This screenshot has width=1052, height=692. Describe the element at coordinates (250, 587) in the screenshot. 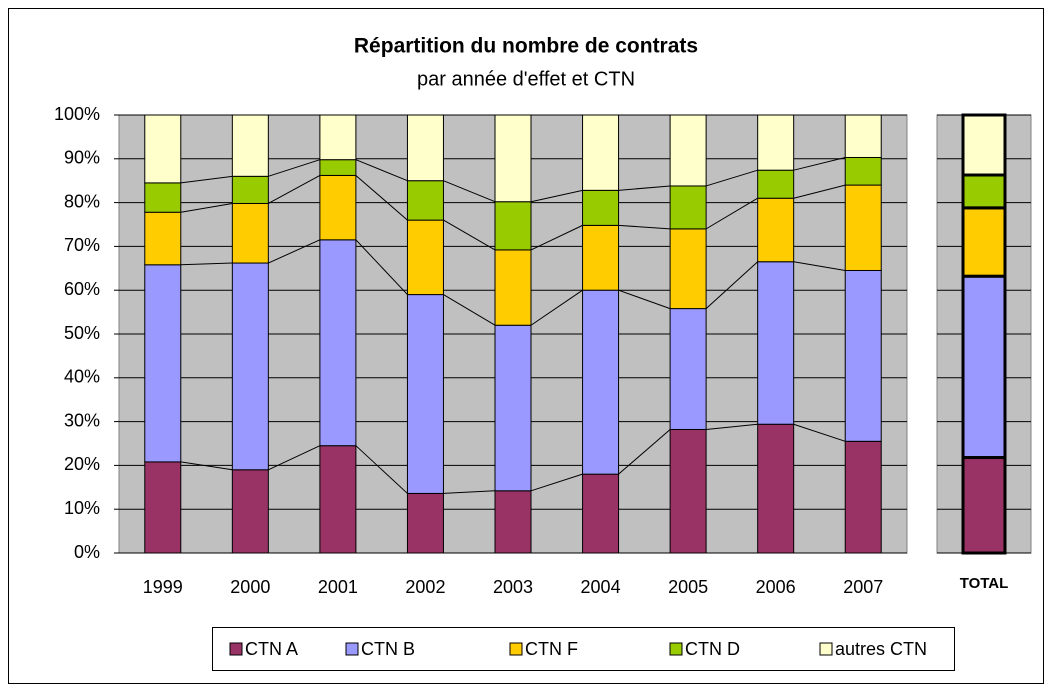

I see `x-tick-label: 2000` at that location.